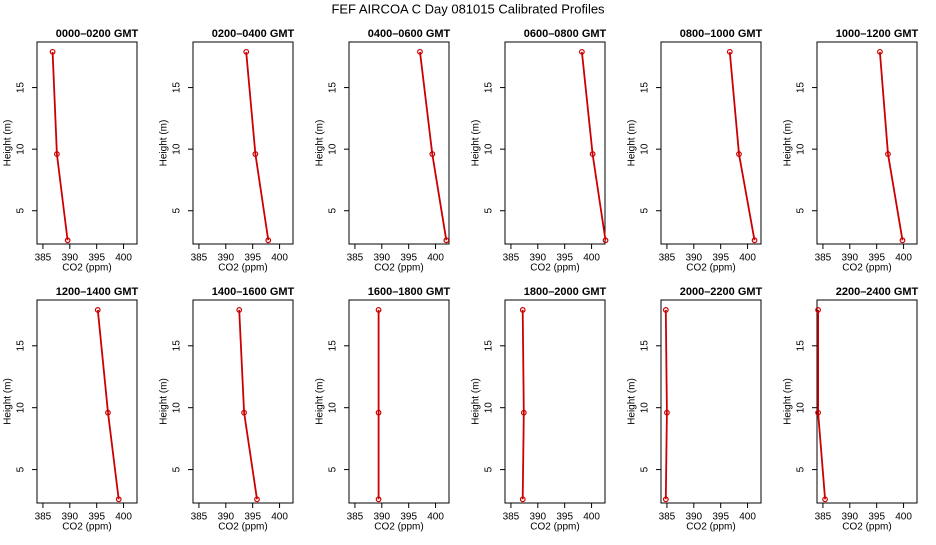 The height and width of the screenshot is (545, 936). What do you see at coordinates (253, 292) in the screenshot?
I see `panel-title: 1400–1600 GMT` at bounding box center [253, 292].